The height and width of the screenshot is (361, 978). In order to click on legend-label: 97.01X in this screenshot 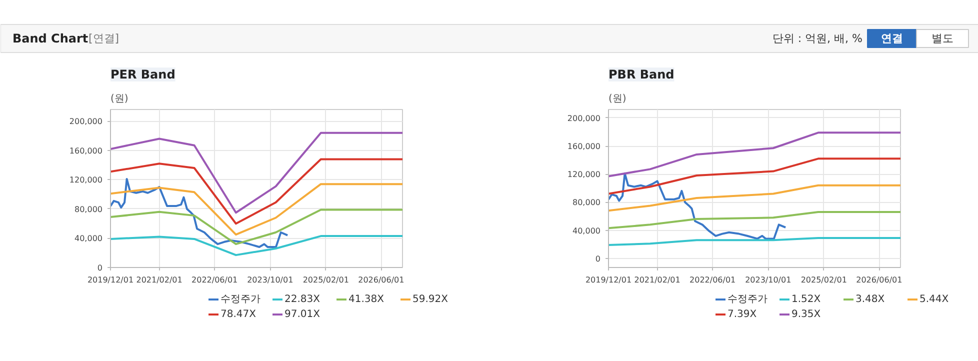, I will do `click(302, 314)`.